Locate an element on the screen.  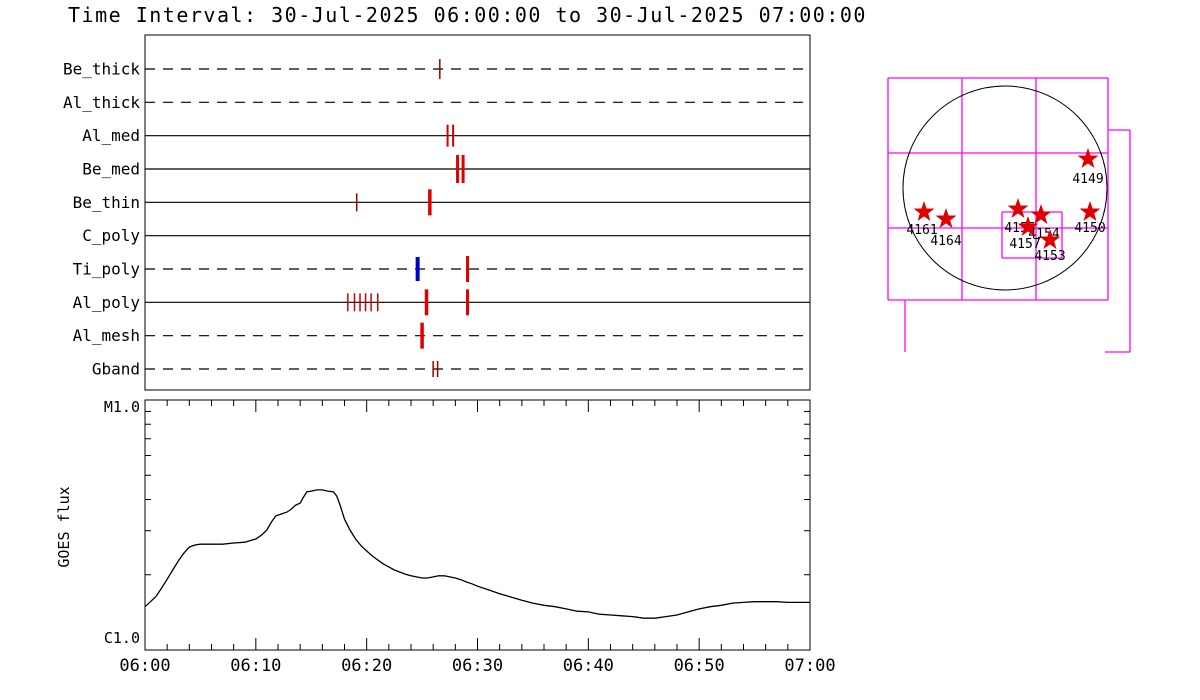
x-tick-label: 06:40 is located at coordinates (588, 666).